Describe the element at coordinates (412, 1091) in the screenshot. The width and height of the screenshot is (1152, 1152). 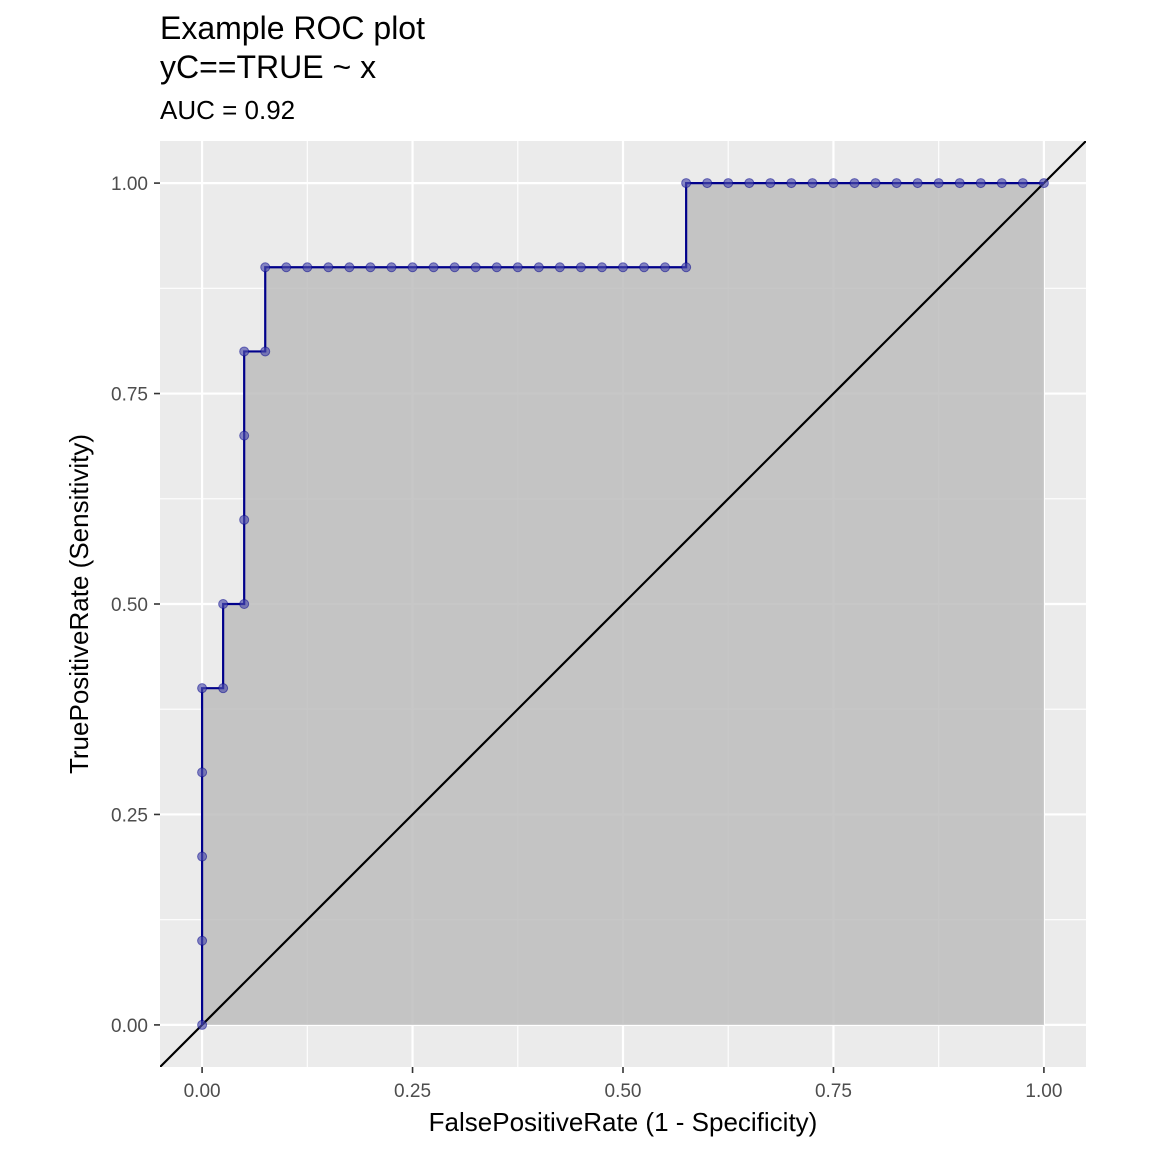
I see `x-tick-label: 0.25` at that location.